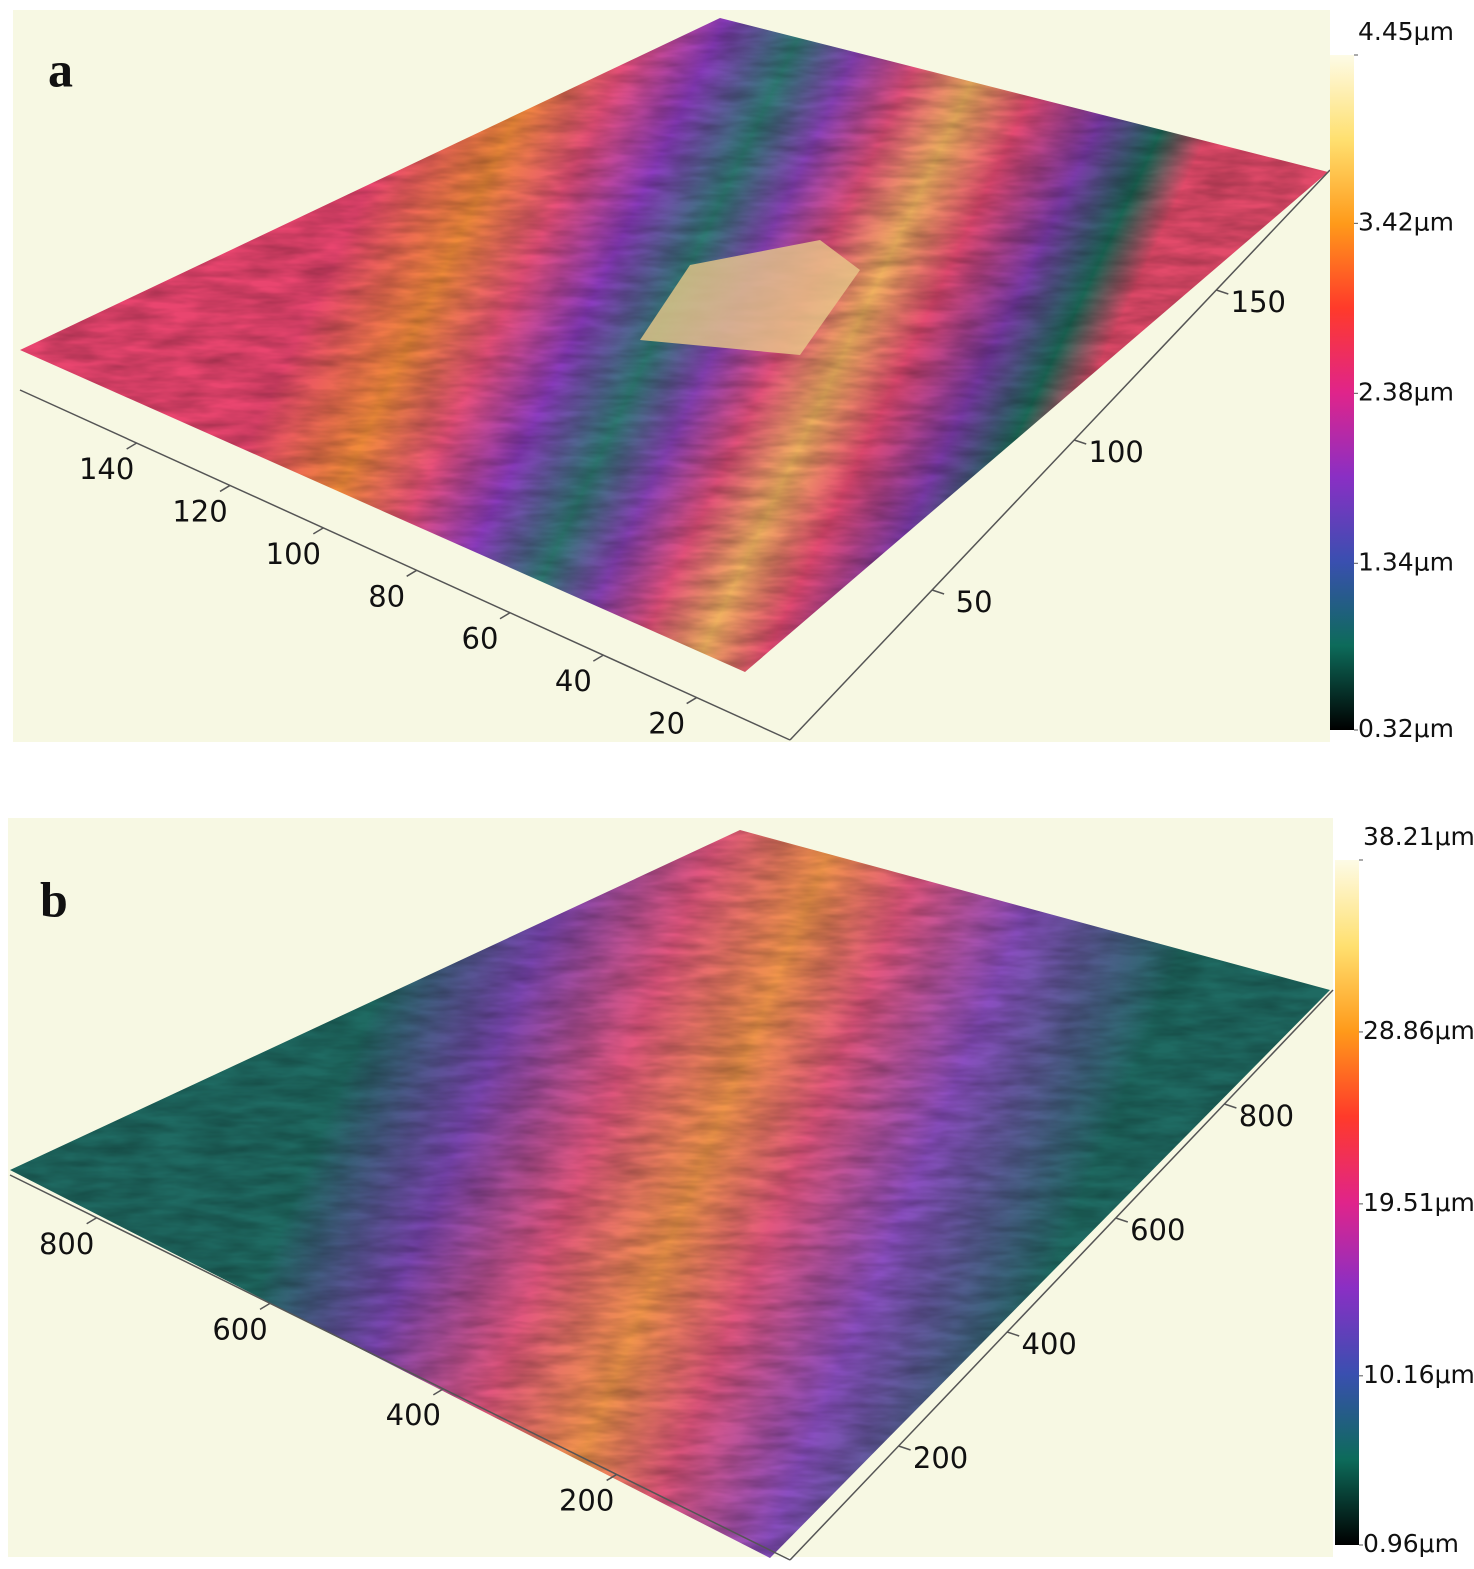 The height and width of the screenshot is (1569, 1474). I want to click on colorbar-label: 0.96μm, so click(1411, 1543).